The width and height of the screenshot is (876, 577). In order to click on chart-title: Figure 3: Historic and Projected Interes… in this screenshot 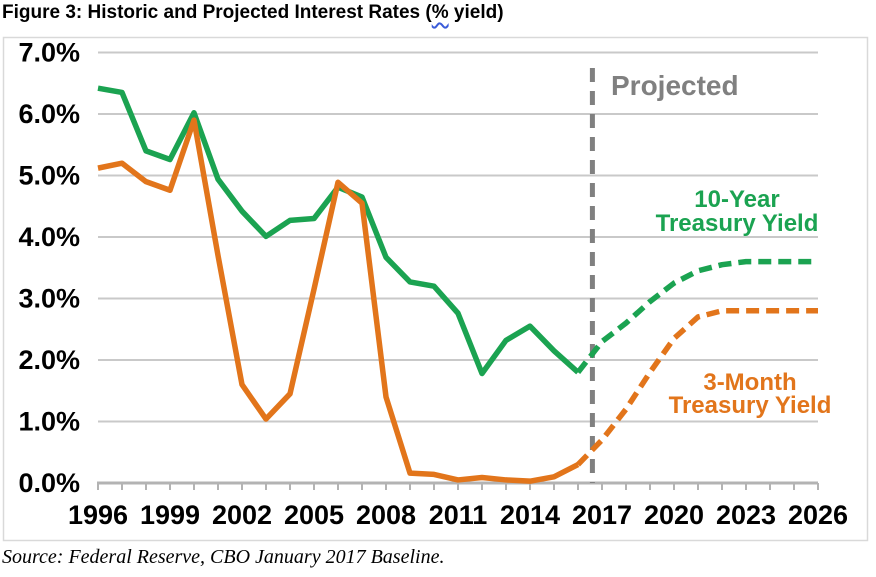, I will do `click(253, 13)`.